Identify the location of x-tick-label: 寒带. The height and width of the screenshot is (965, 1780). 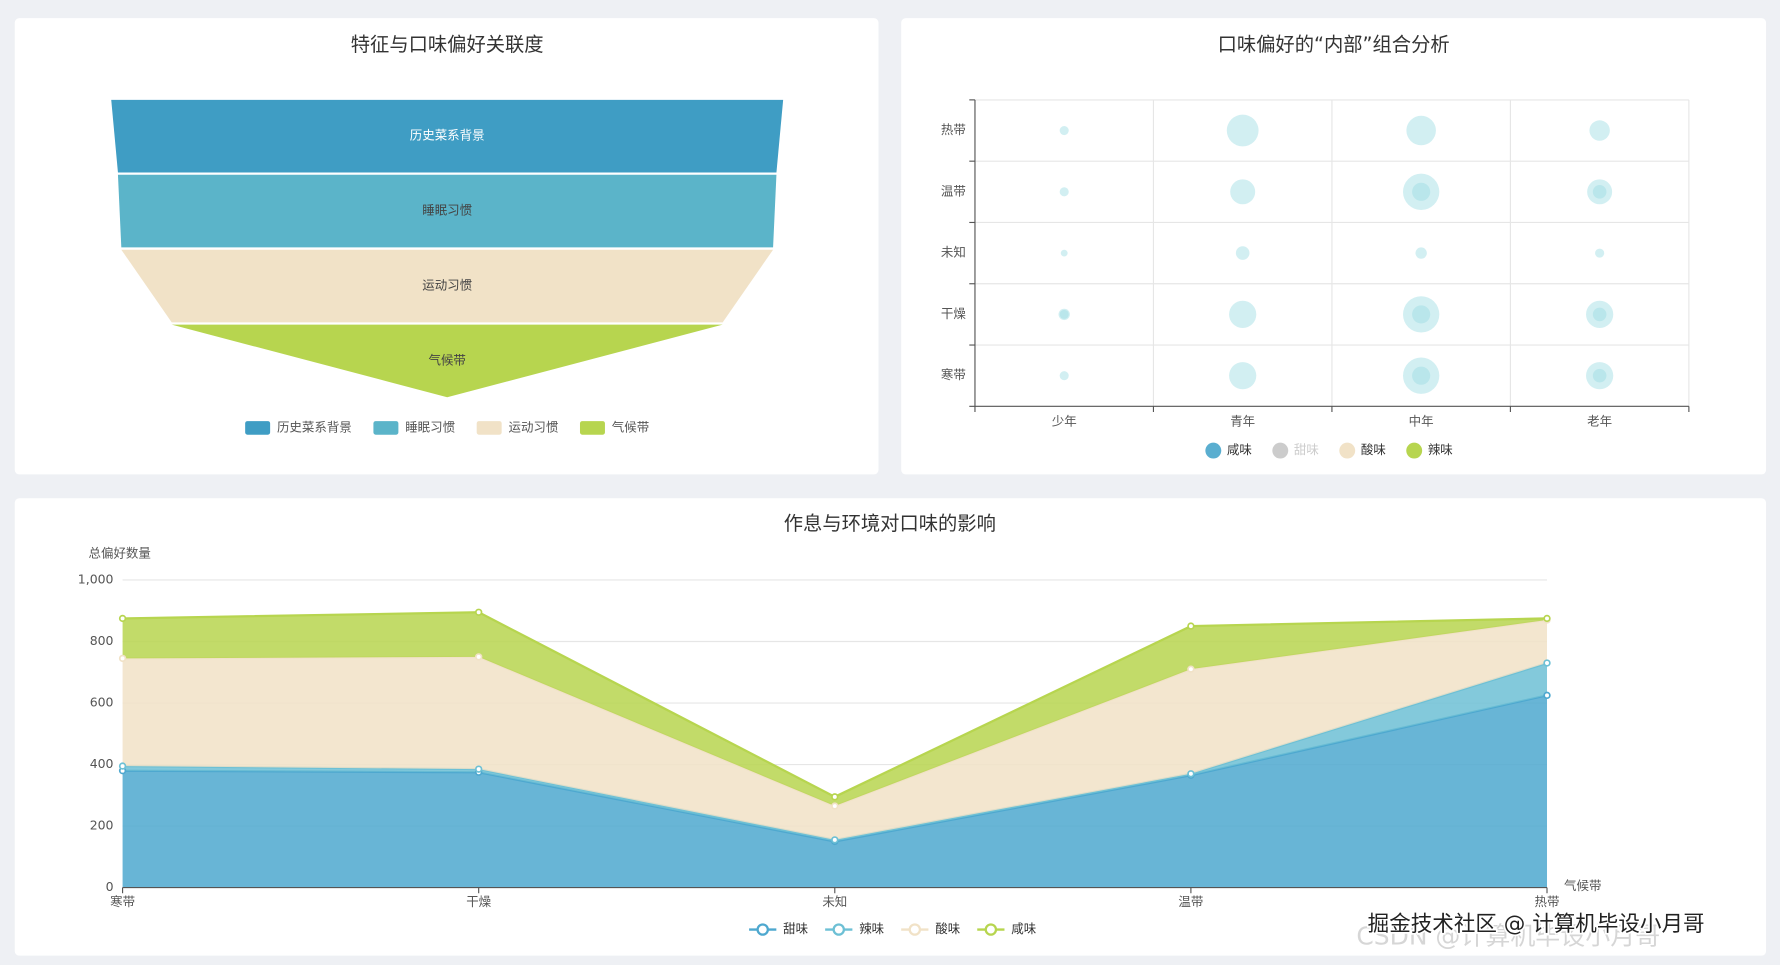
(122, 901).